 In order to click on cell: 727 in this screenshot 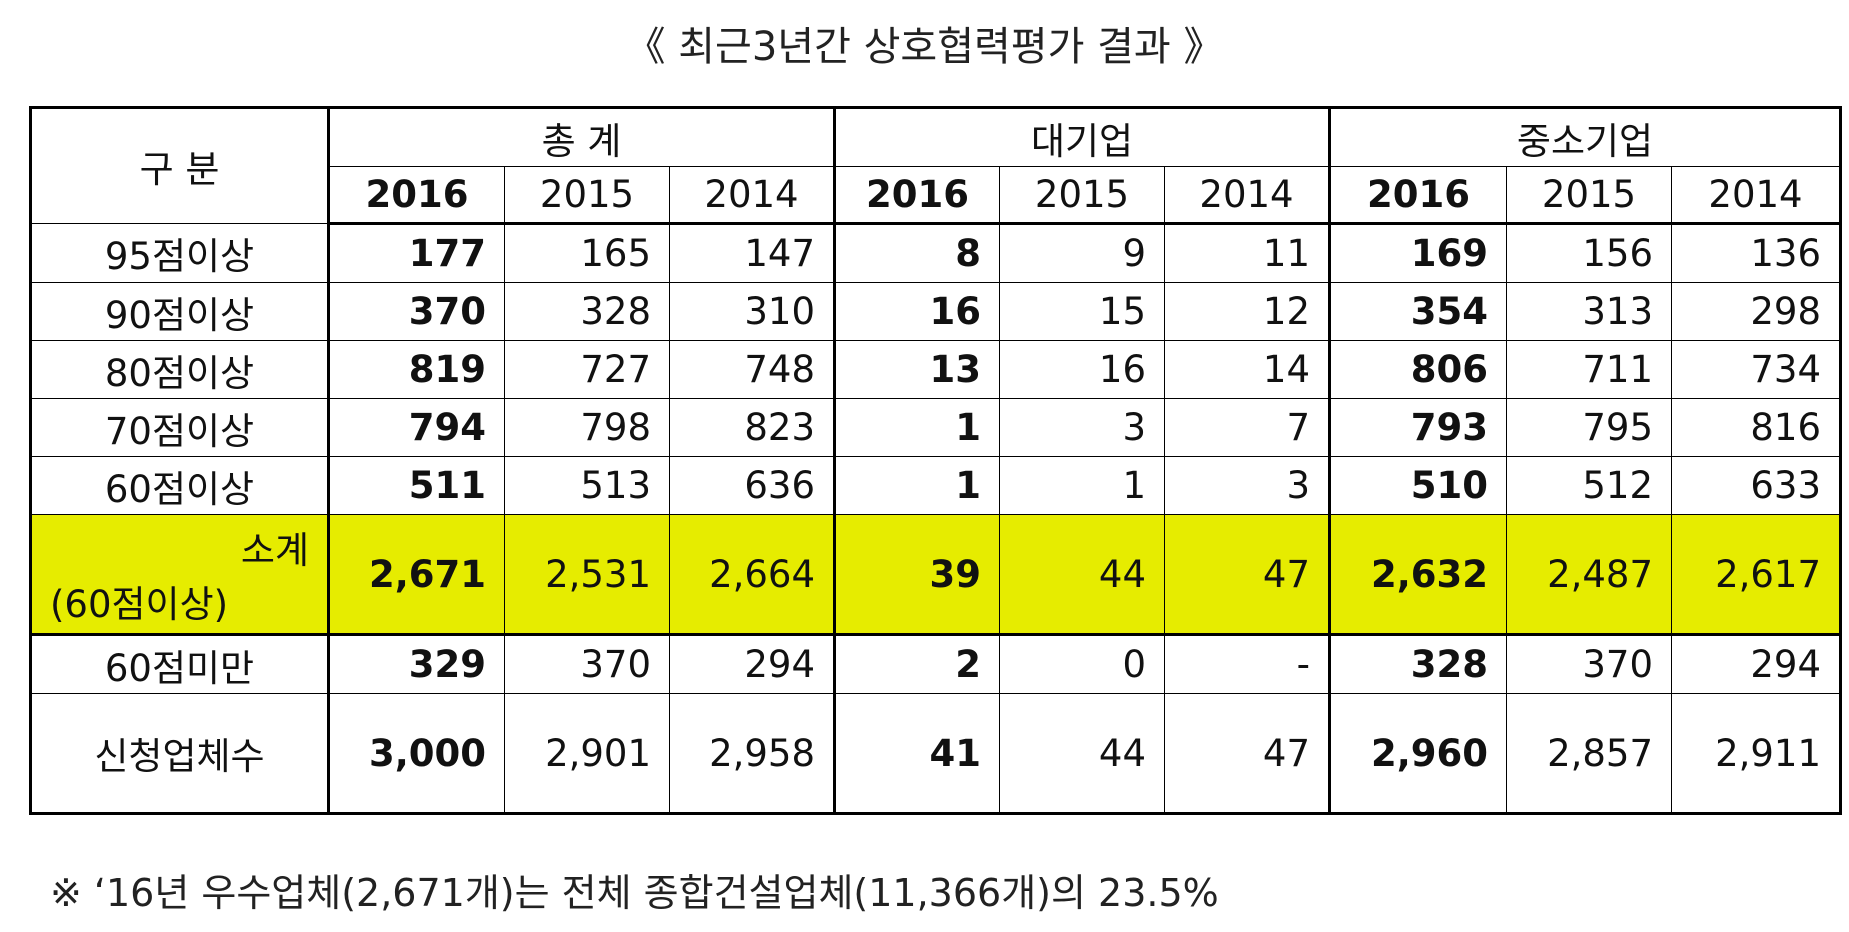, I will do `click(587, 369)`.